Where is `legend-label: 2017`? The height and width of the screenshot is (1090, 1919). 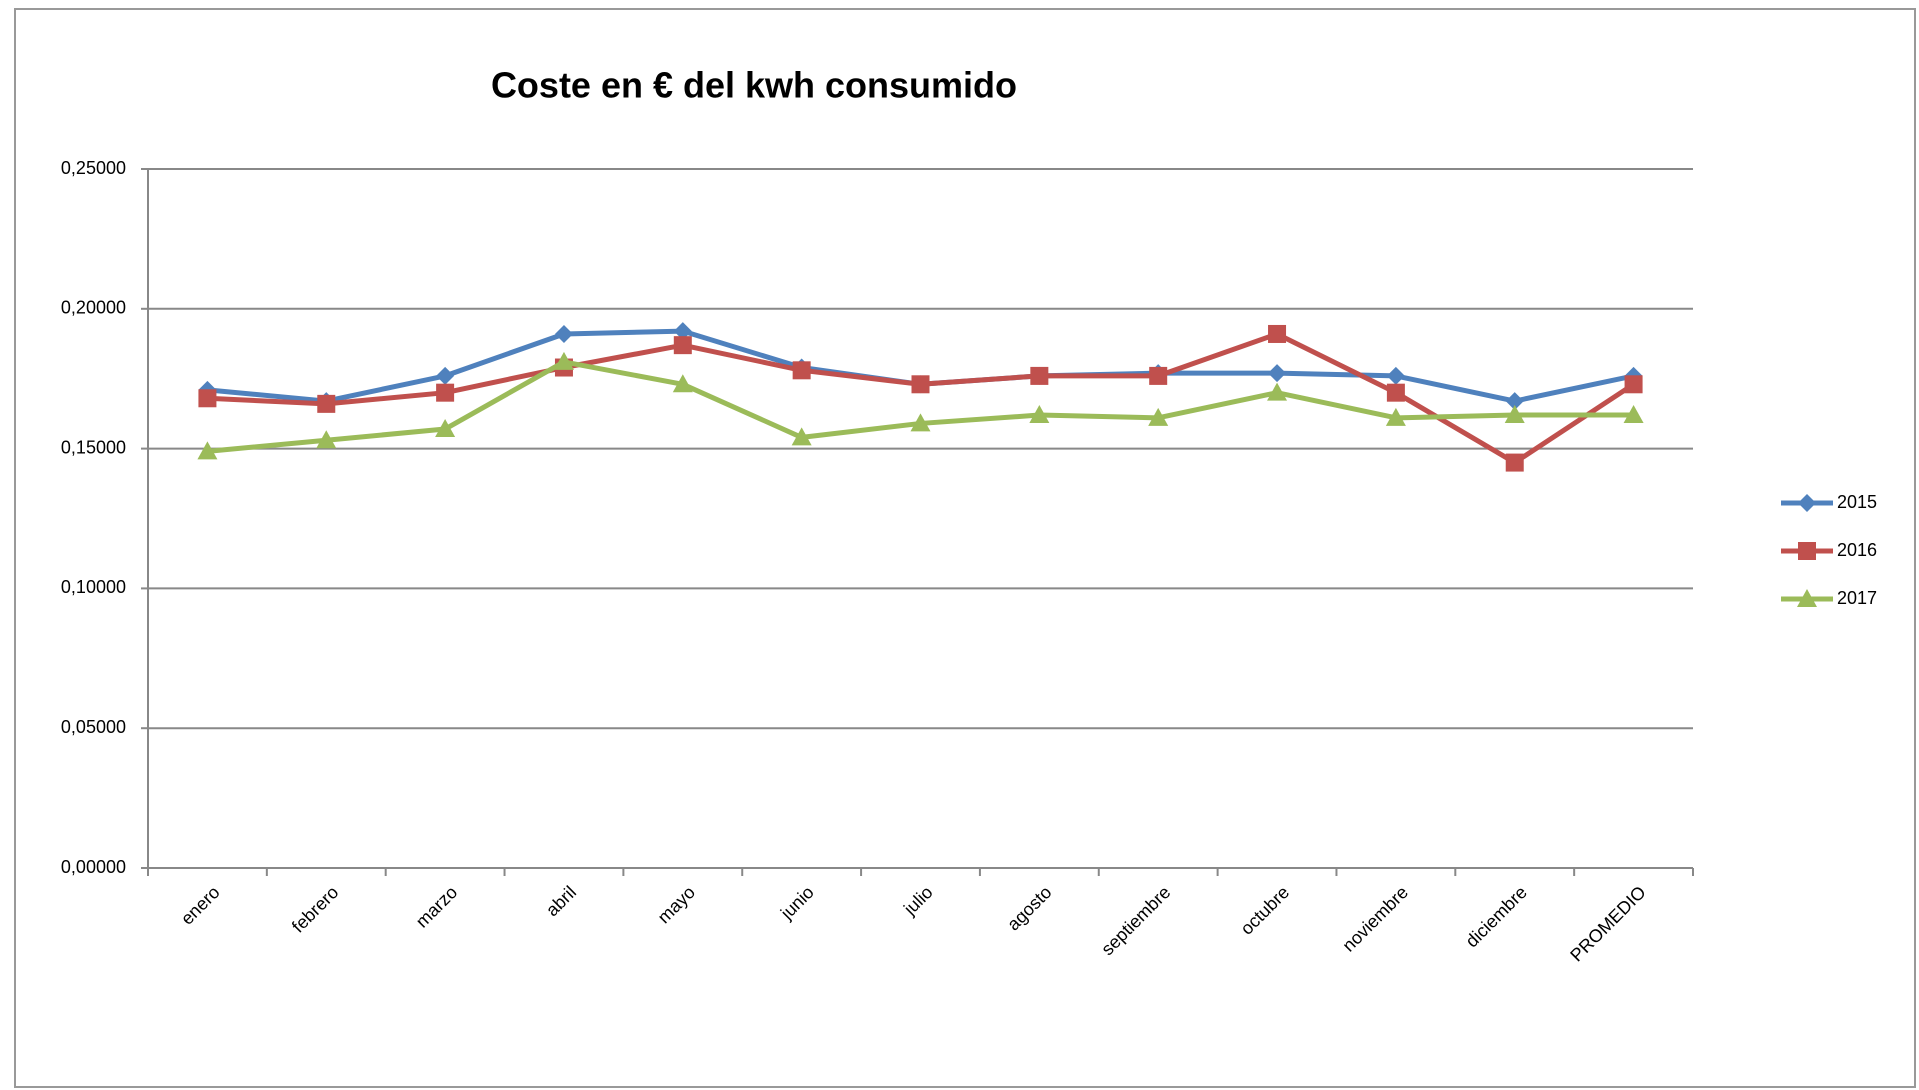 legend-label: 2017 is located at coordinates (1857, 598).